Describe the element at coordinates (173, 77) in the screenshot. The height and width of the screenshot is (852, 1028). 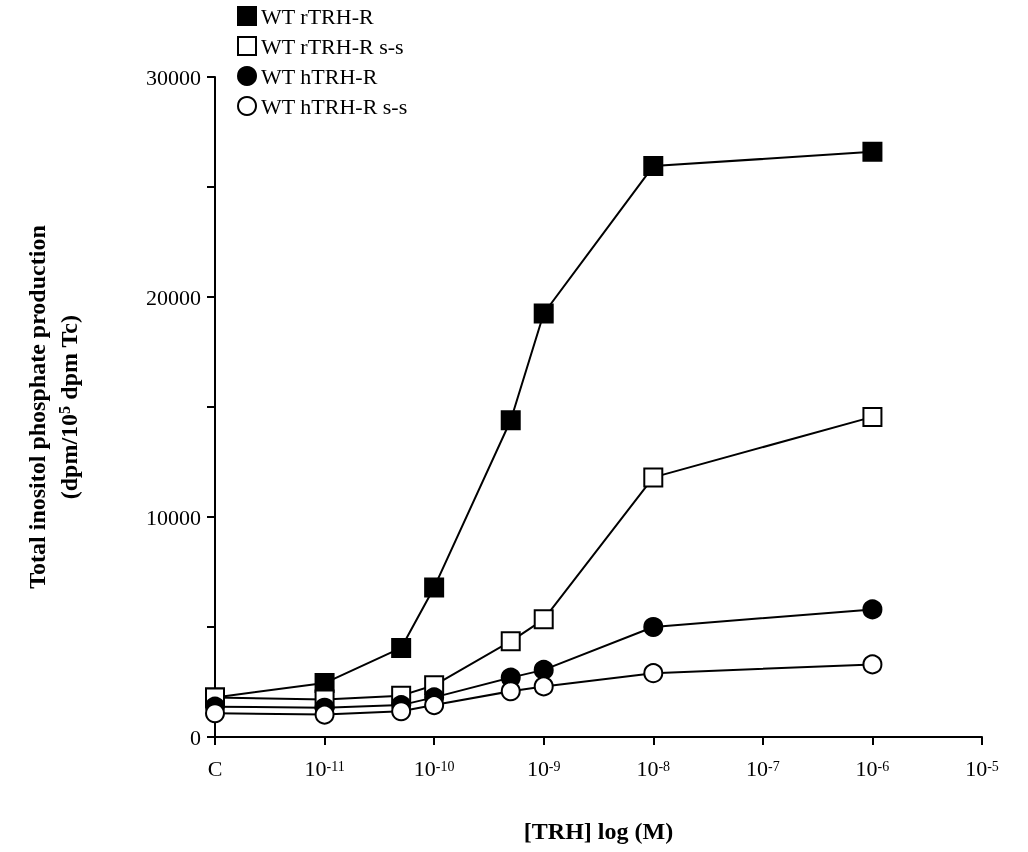
I see `y-tick-label: 30000` at that location.